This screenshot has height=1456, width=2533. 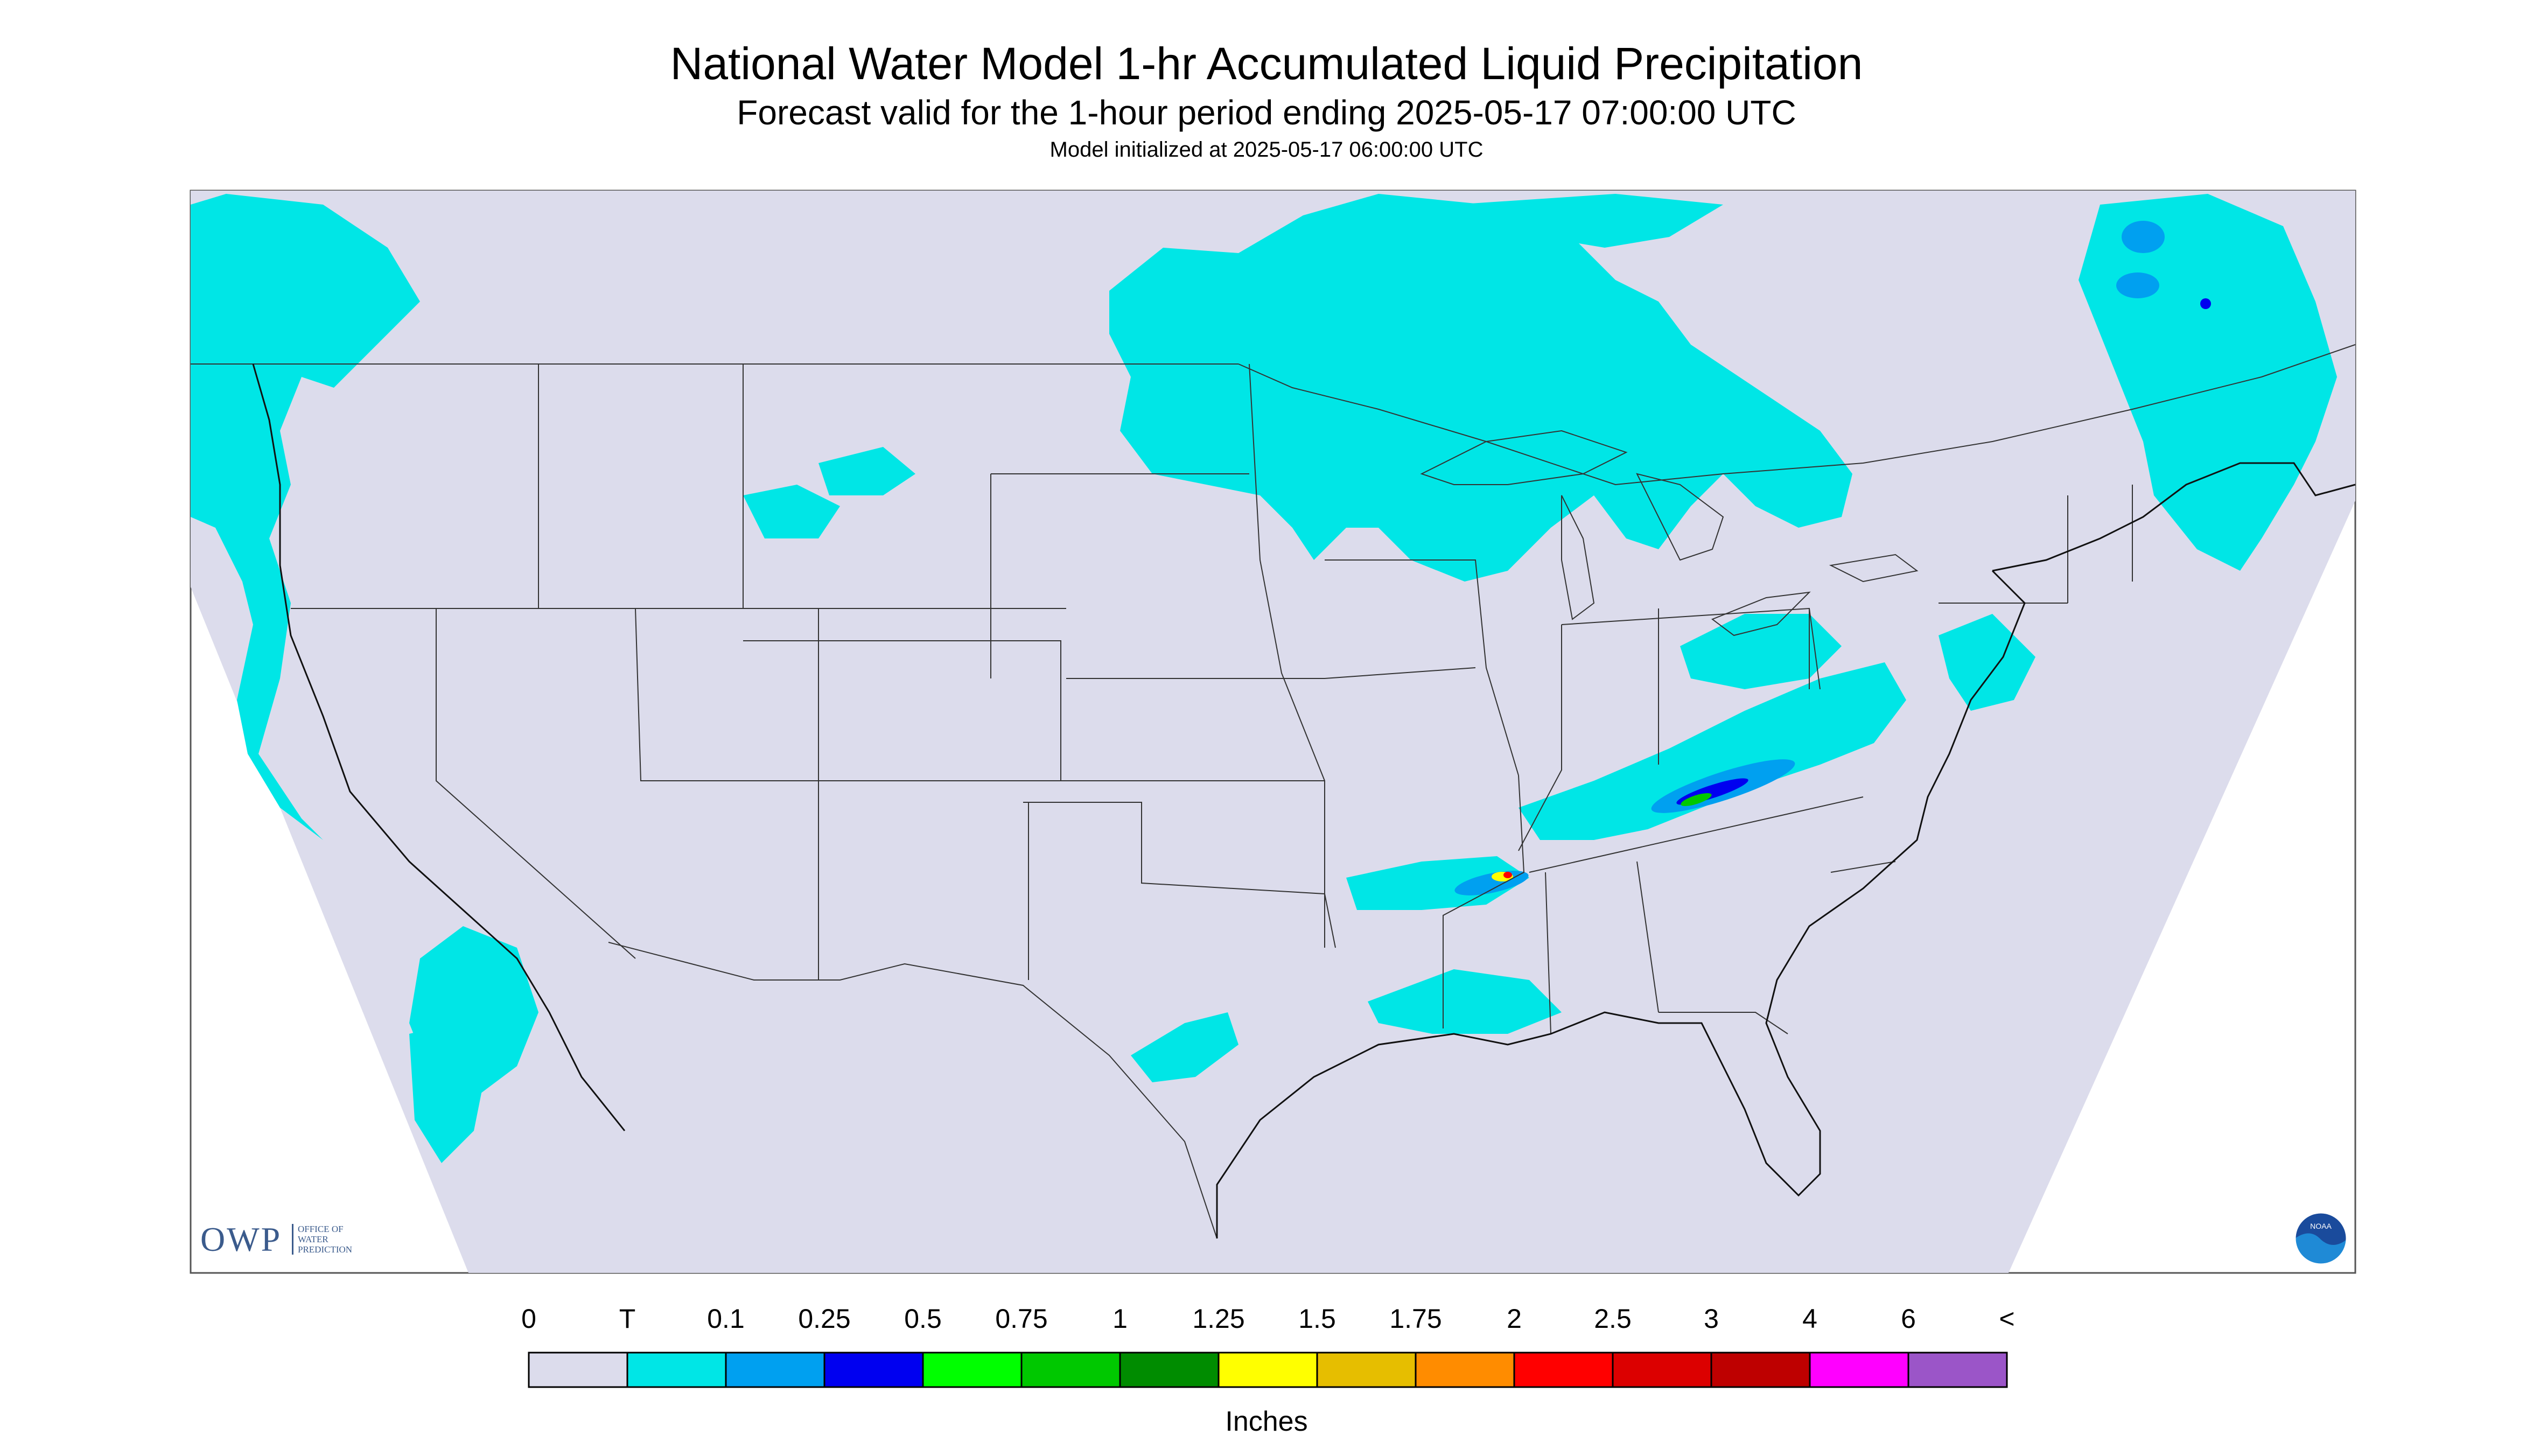 What do you see at coordinates (1613, 1319) in the screenshot?
I see `legend-tick-label: 2.5` at bounding box center [1613, 1319].